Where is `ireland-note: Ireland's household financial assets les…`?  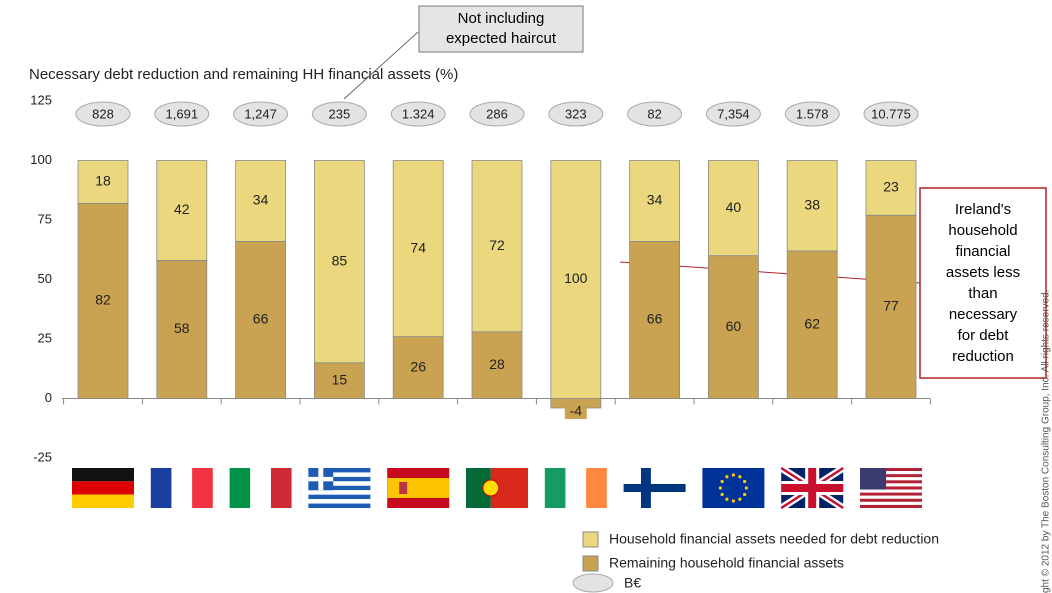
ireland-note: Ireland's household financial assets les… is located at coordinates (983, 283).